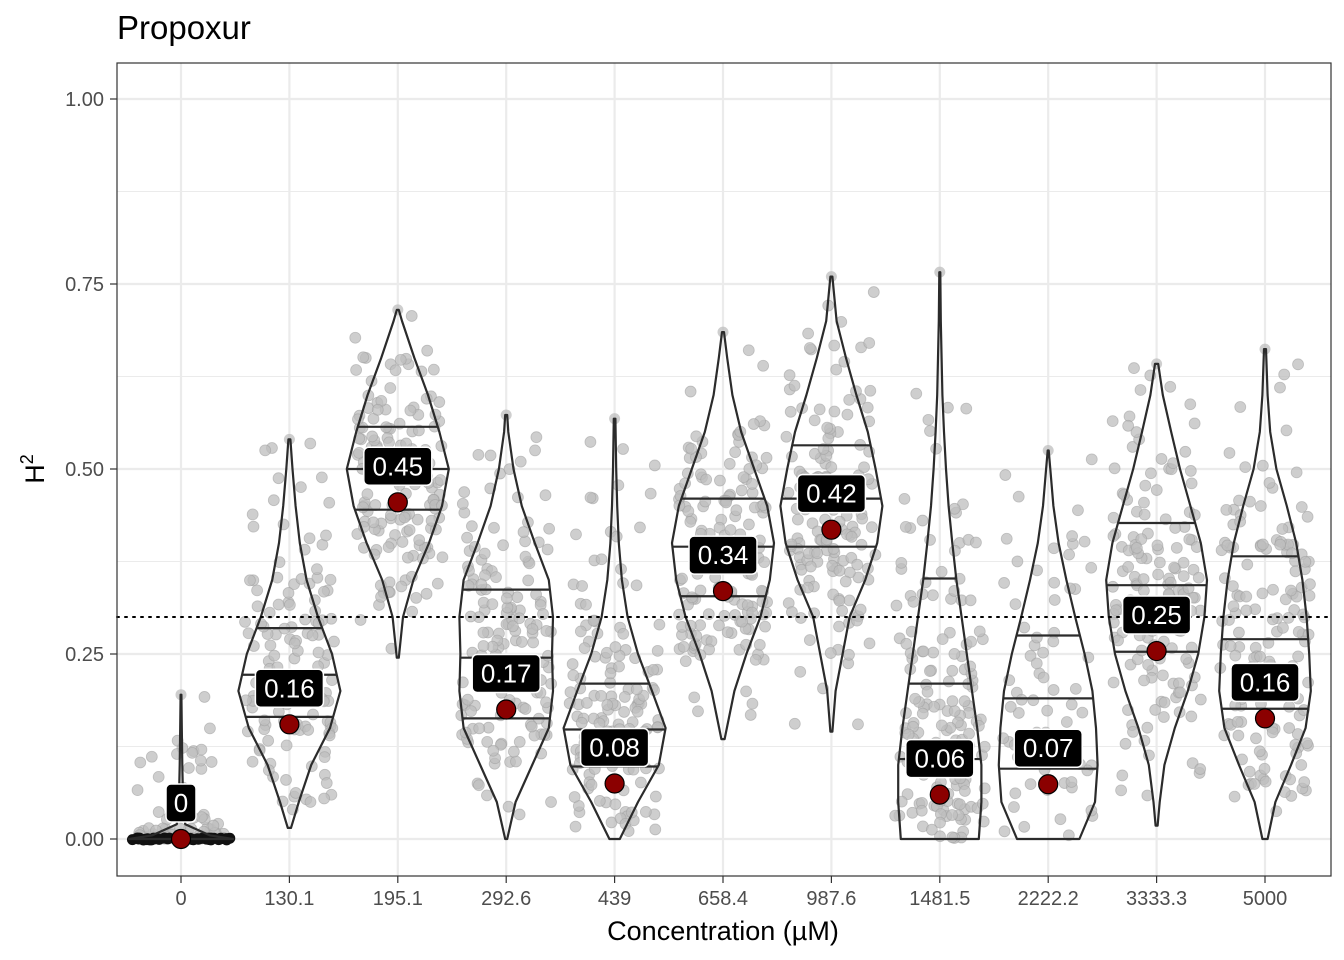 This screenshot has height=960, width=1344. What do you see at coordinates (831, 899) in the screenshot?
I see `x-tick-label: 987.6` at bounding box center [831, 899].